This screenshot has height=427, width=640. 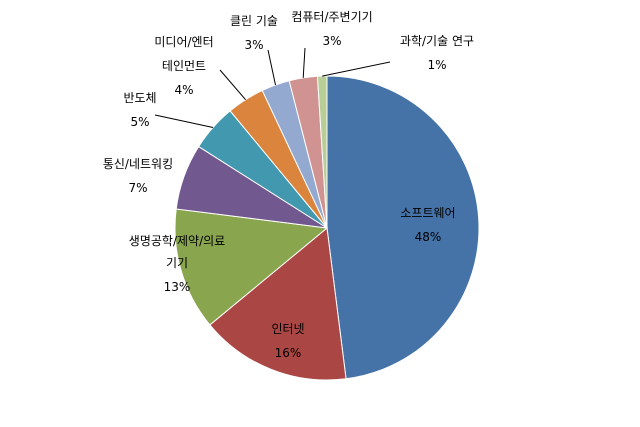 I want to click on label-semiconductor-pct: 5%, so click(x=139, y=122).